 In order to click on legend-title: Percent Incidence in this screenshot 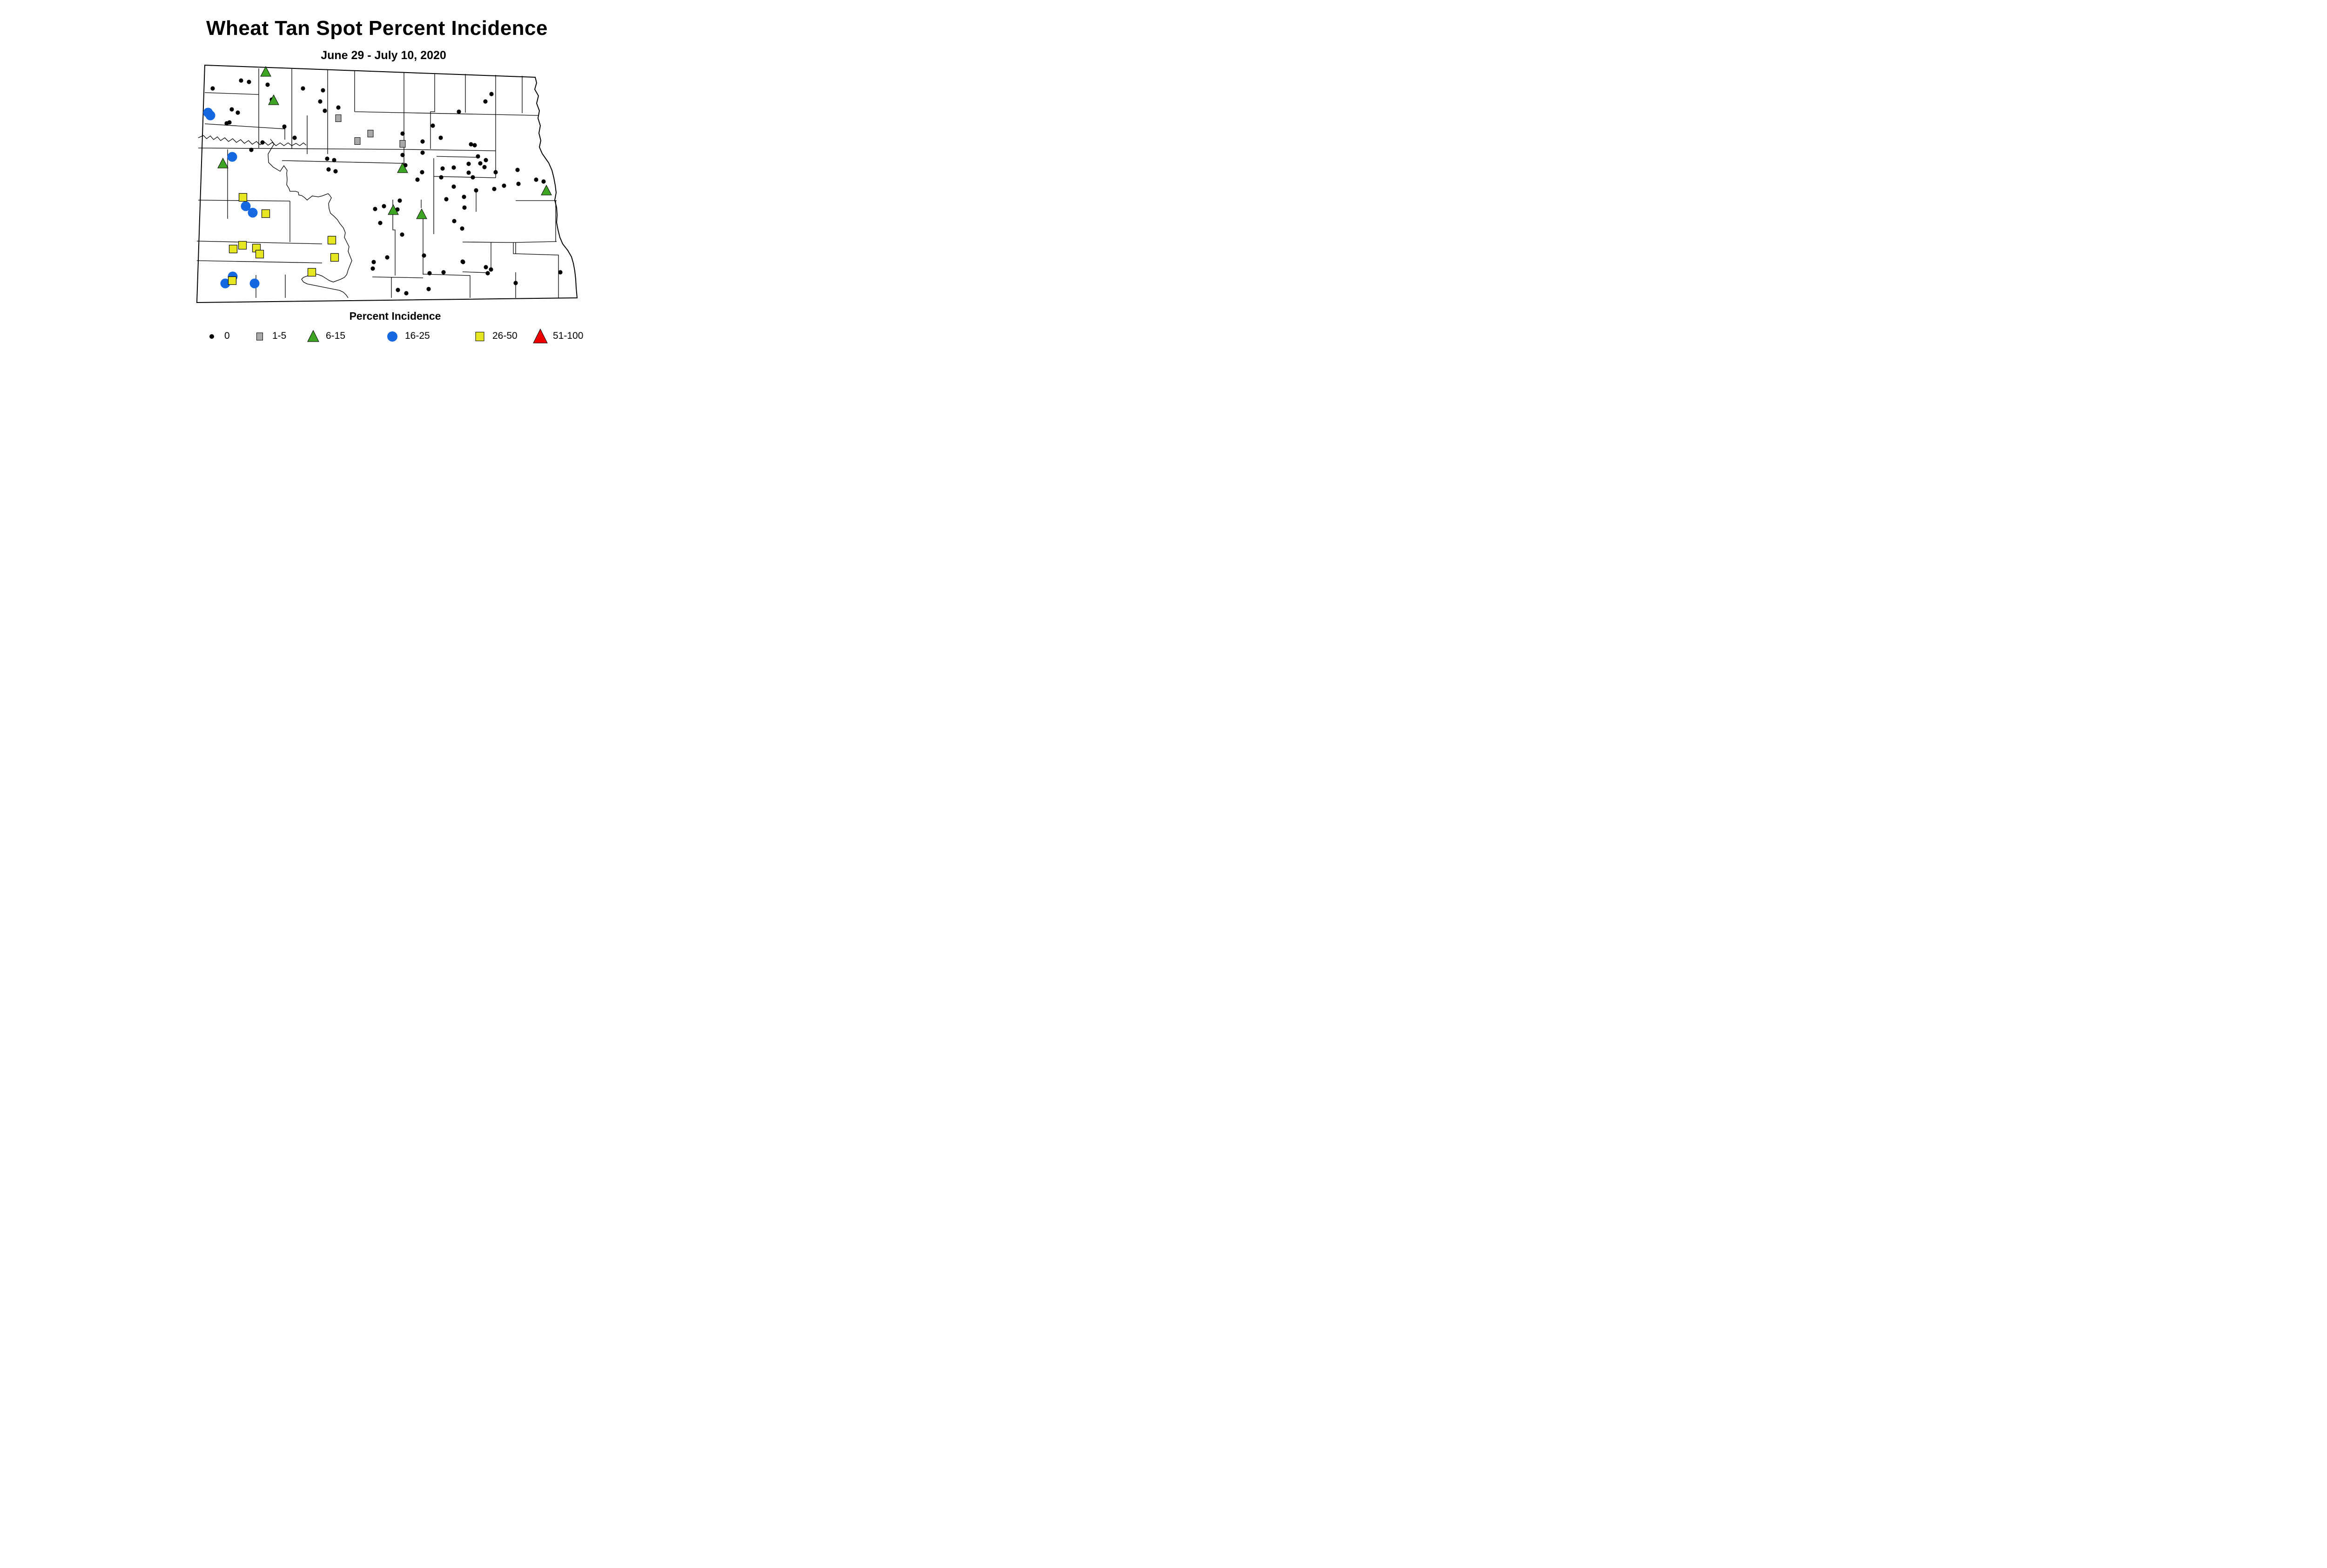, I will do `click(395, 316)`.